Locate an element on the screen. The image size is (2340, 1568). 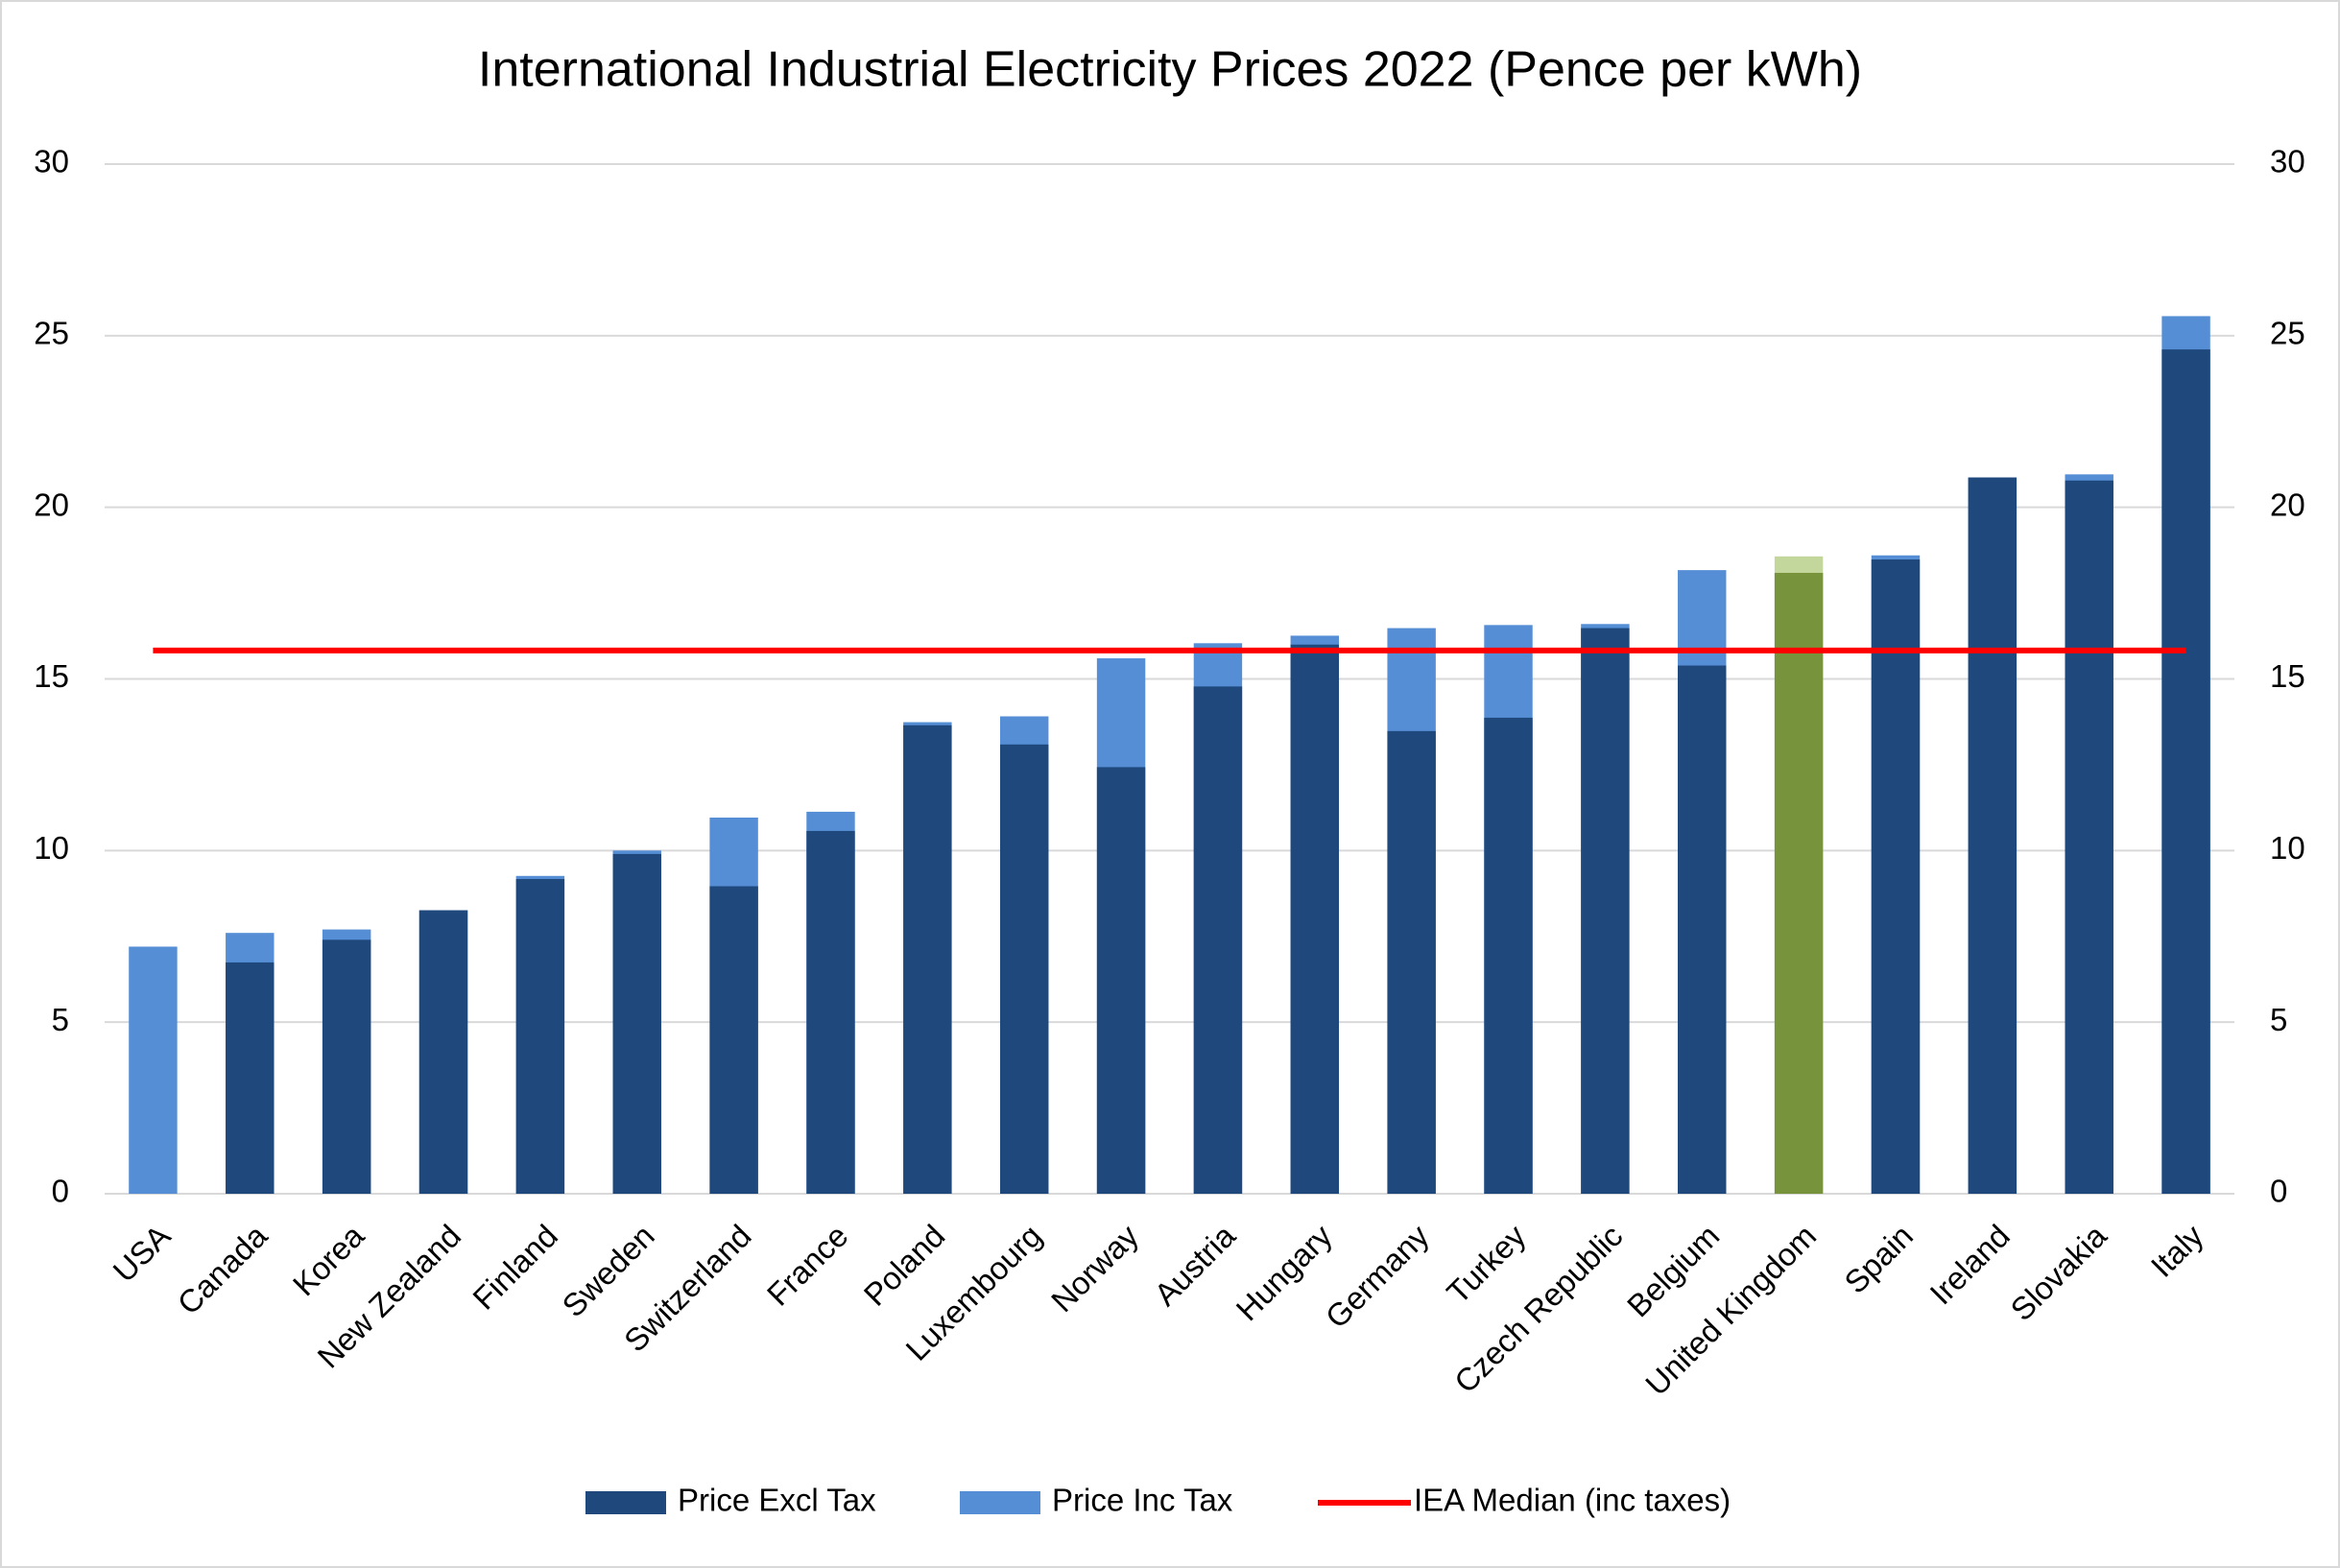
y2-tick-label: 5 is located at coordinates (2279, 1020).